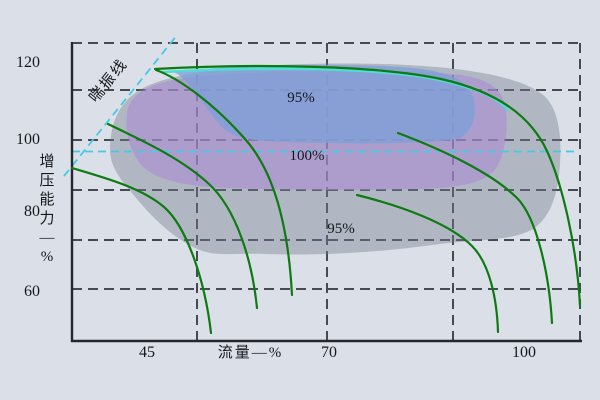 The height and width of the screenshot is (400, 600). Describe the element at coordinates (47, 162) in the screenshot. I see `y-axis-title-char: 增` at that location.